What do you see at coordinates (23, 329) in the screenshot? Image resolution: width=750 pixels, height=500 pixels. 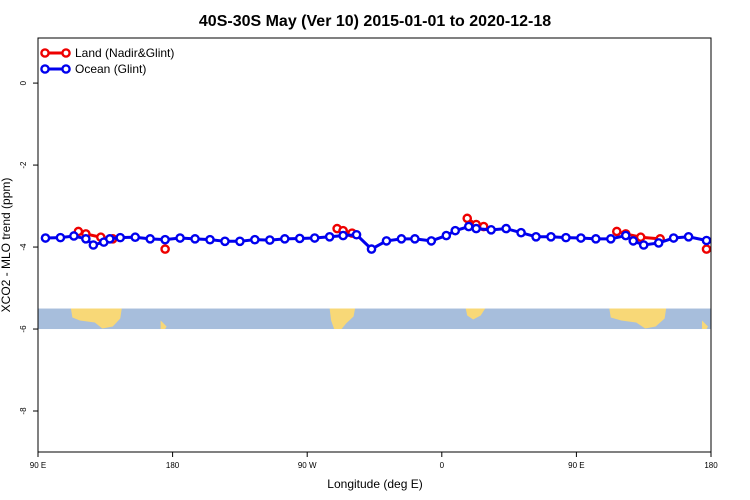 I see `y-tick-label: -6` at bounding box center [23, 329].